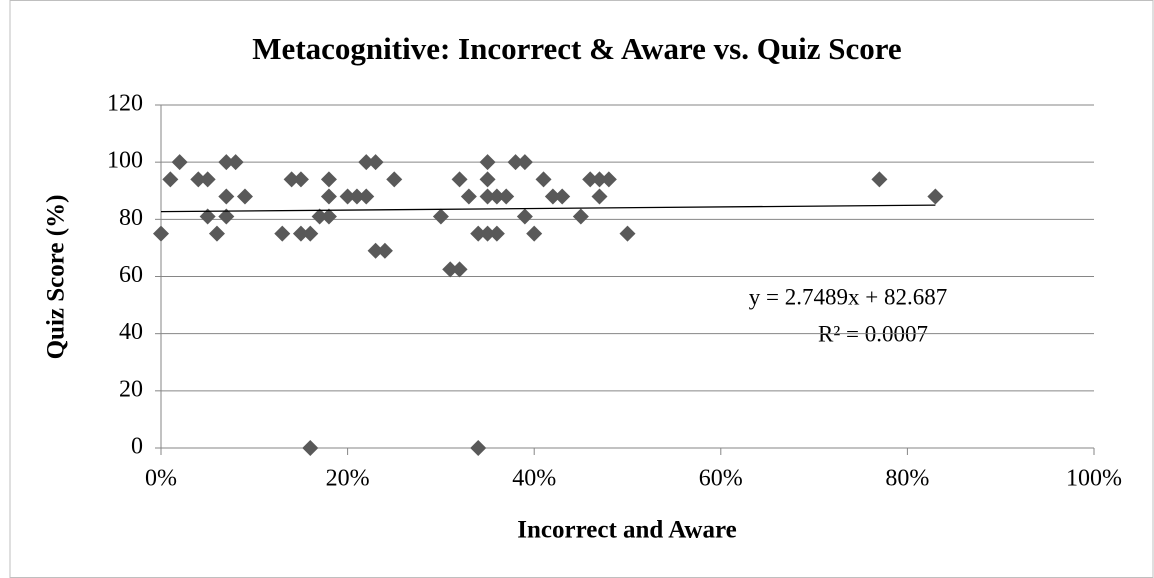 The image size is (1154, 578). What do you see at coordinates (125, 161) in the screenshot?
I see `y-tick-label: 100` at bounding box center [125, 161].